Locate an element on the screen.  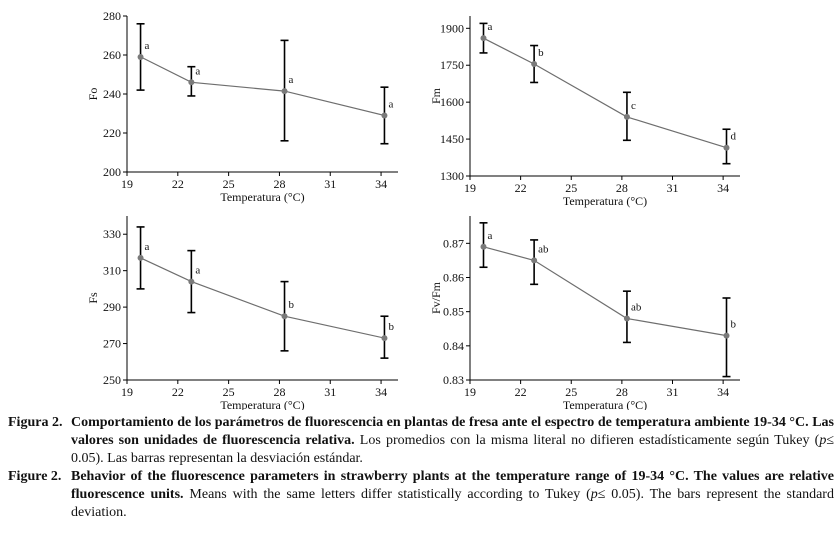
y-tick-label: 310 is located at coordinates (112, 271).